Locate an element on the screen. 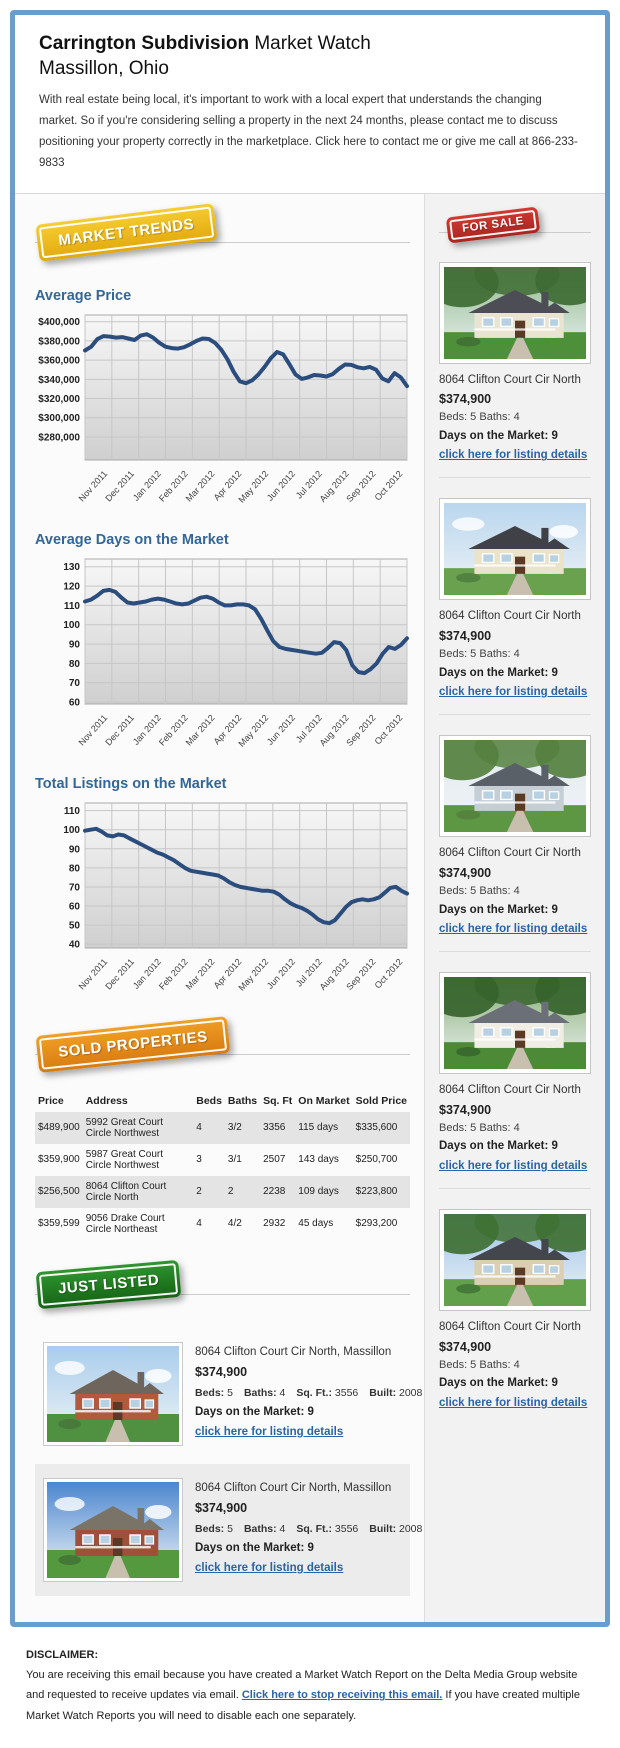  table-cell: 2507 is located at coordinates (274, 1160).